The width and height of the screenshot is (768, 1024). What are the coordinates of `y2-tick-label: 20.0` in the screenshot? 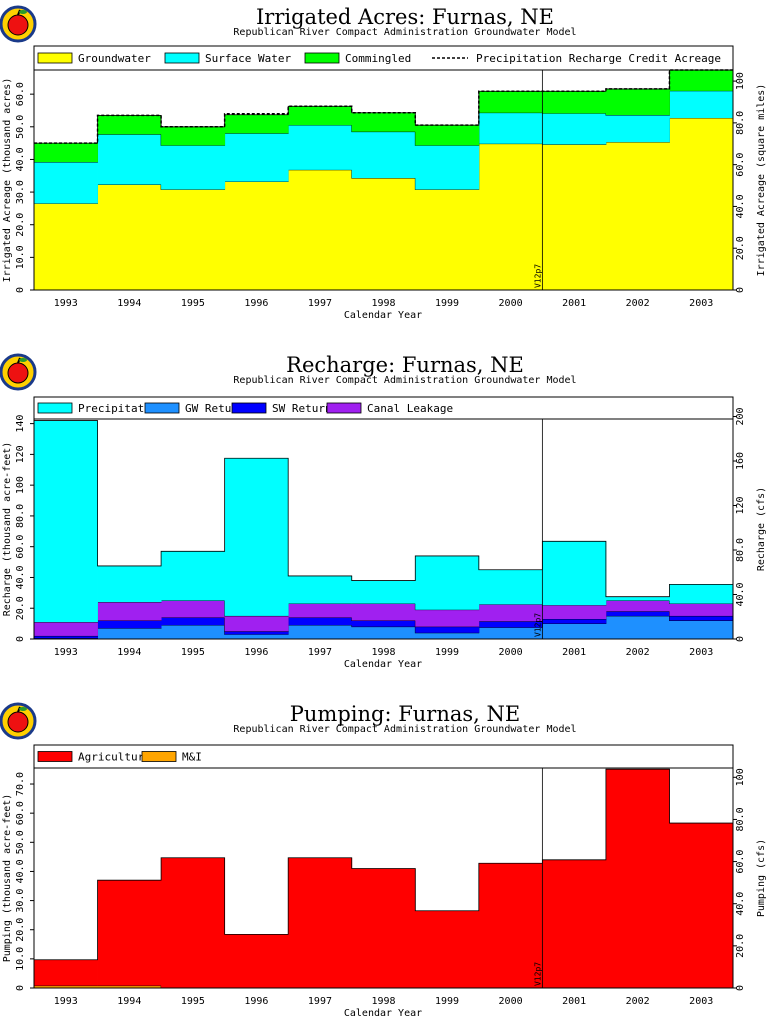 It's located at (740, 946).